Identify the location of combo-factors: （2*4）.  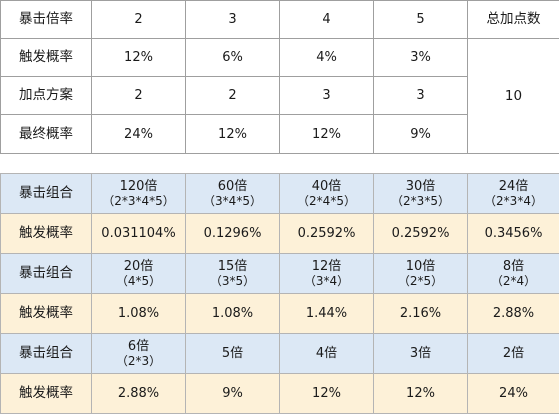
(513, 280).